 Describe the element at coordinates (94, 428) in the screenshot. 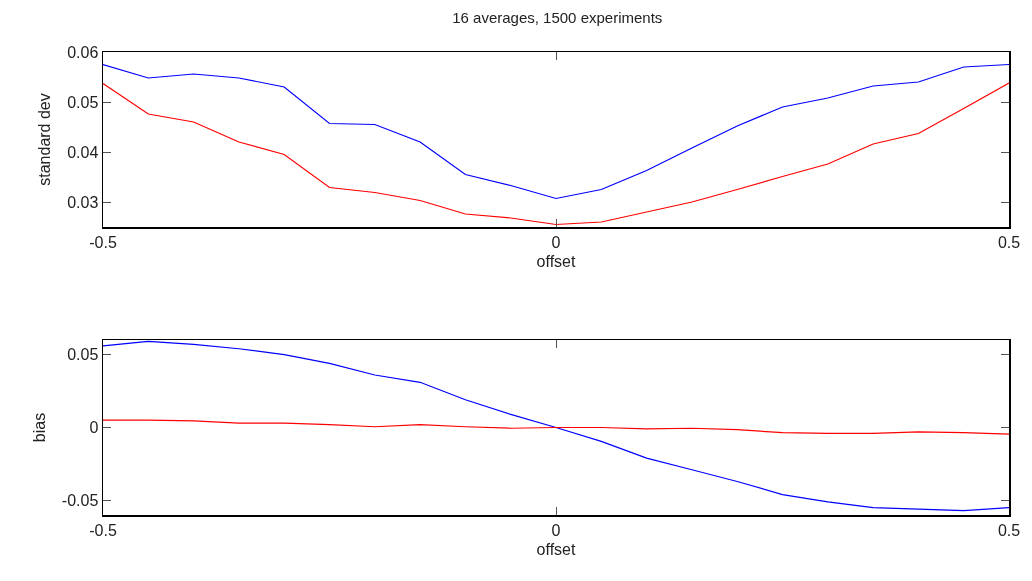

I see `y-tick-label: 0` at that location.